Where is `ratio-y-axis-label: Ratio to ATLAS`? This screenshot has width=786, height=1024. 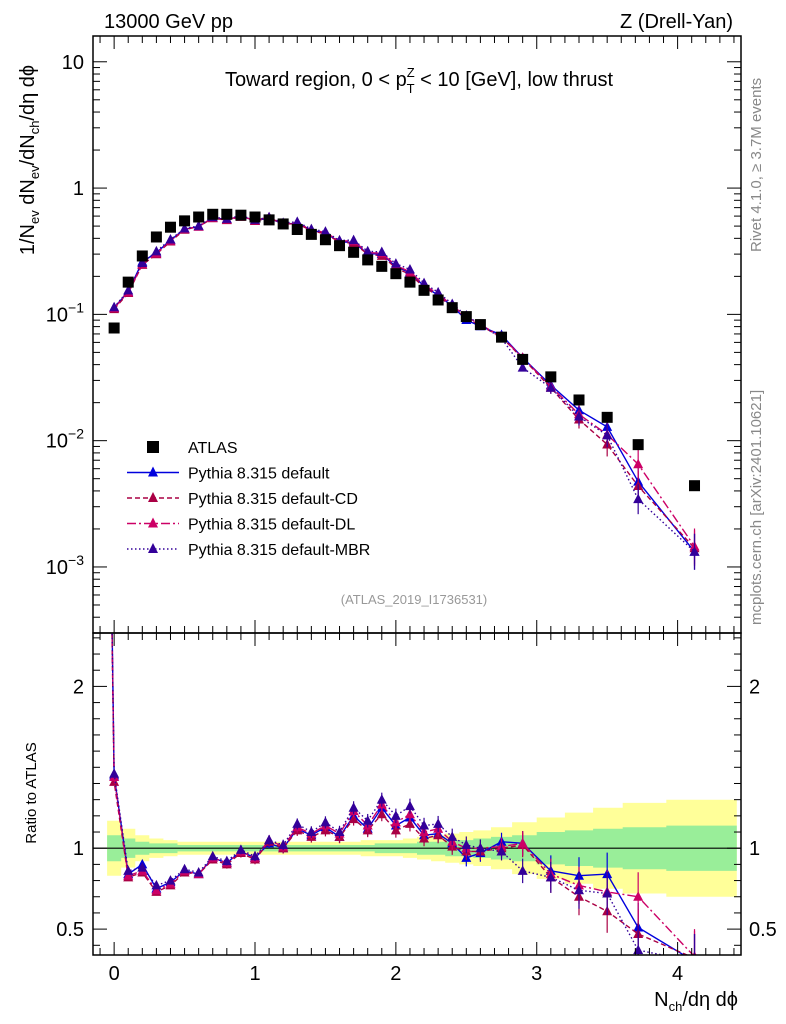 ratio-y-axis-label: Ratio to ATLAS is located at coordinates (31, 792).